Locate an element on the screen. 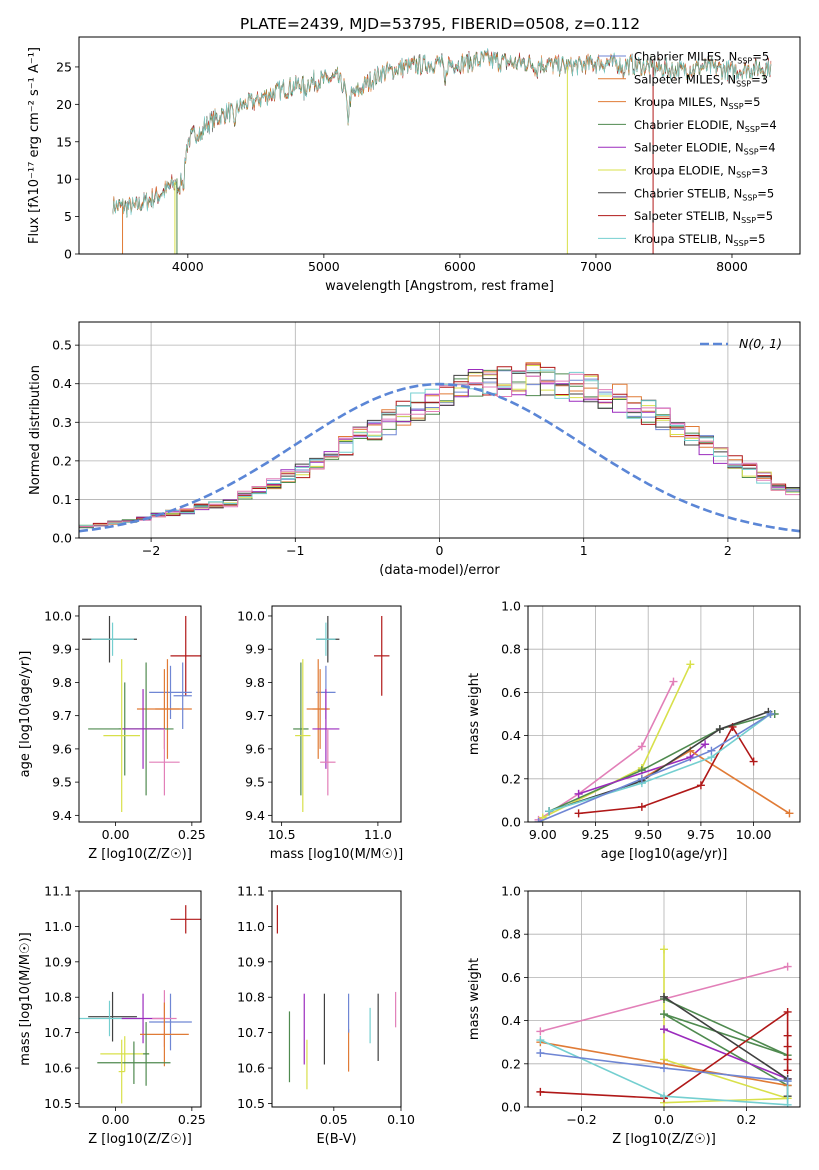 The height and width of the screenshot is (1170, 819). plot-area-age_vs_mass is located at coordinates (341, 714).